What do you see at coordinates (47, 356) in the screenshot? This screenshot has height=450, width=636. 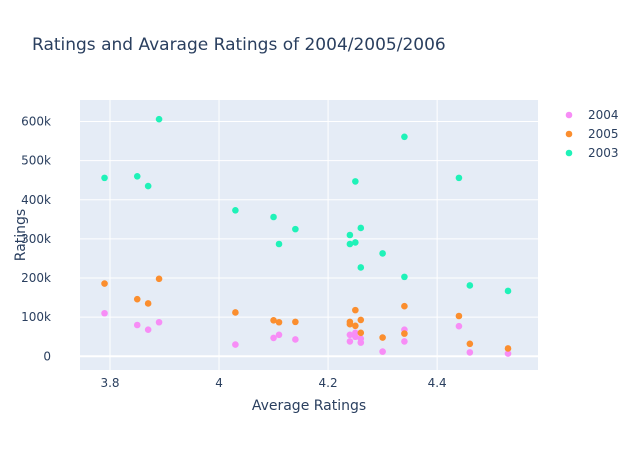 I see `y-tick-label: 0` at bounding box center [47, 356].